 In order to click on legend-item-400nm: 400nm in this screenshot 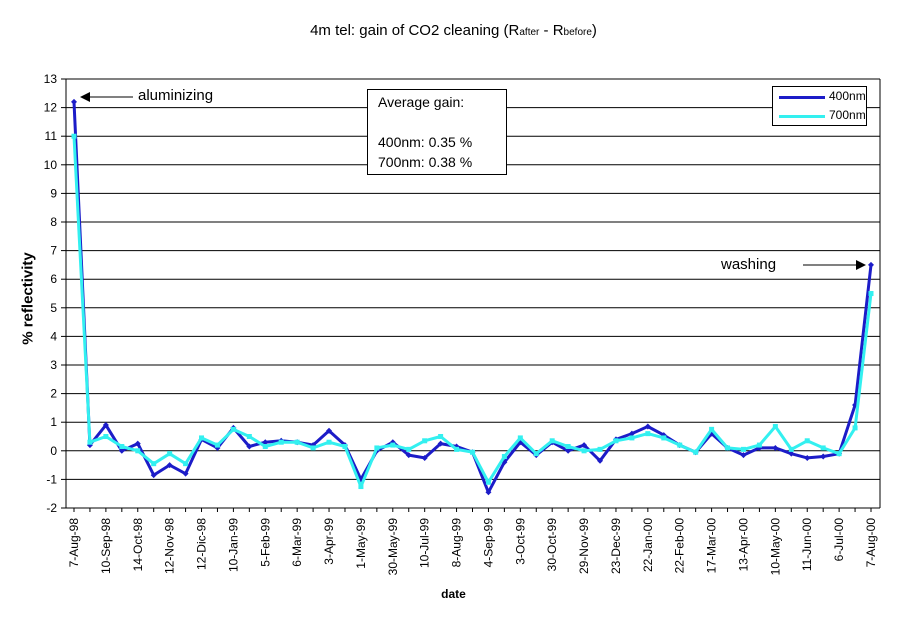, I will do `click(819, 97)`.